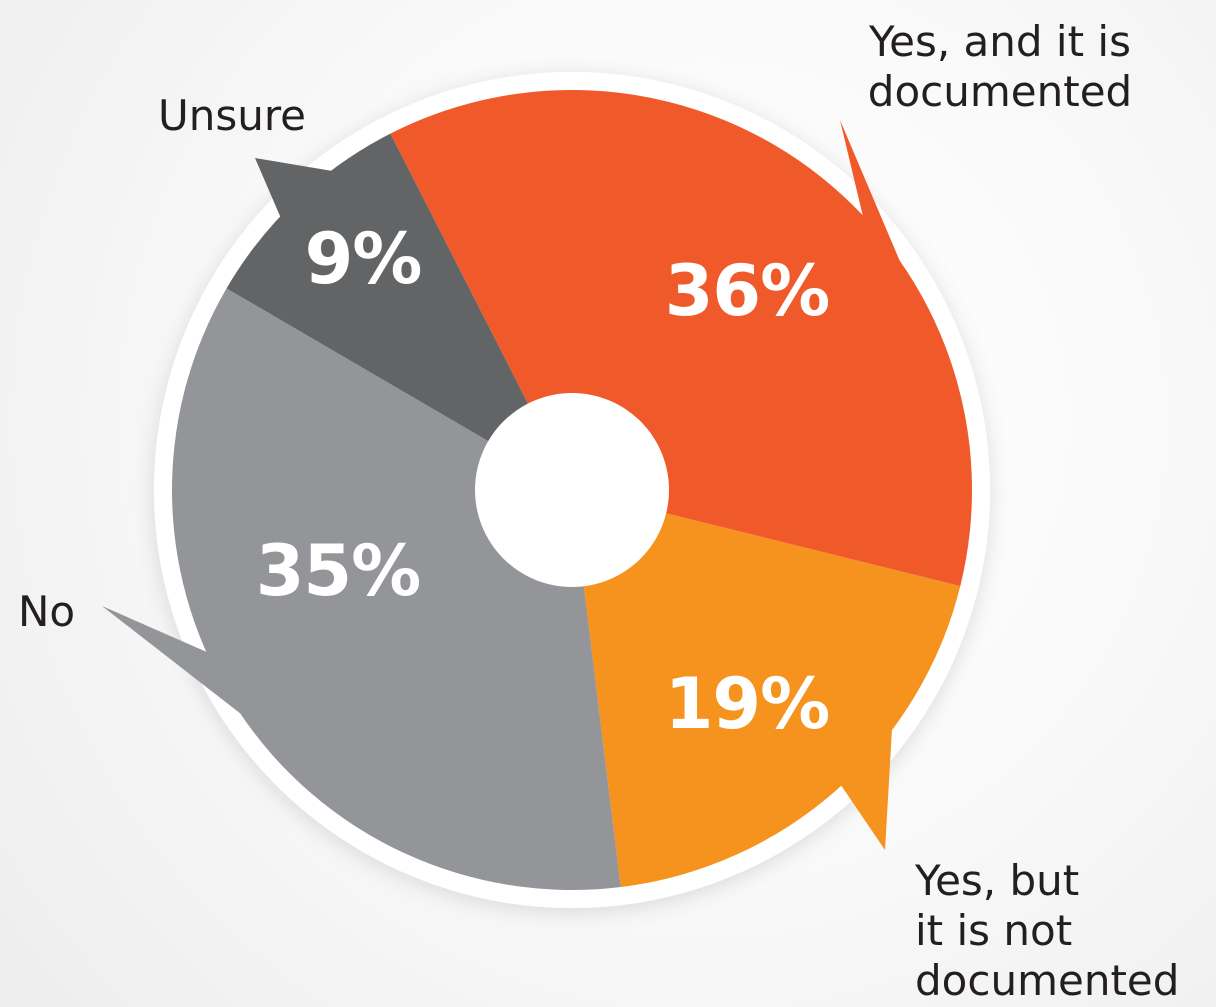 The height and width of the screenshot is (1007, 1216). What do you see at coordinates (46, 611) in the screenshot?
I see `category-label: No` at bounding box center [46, 611].